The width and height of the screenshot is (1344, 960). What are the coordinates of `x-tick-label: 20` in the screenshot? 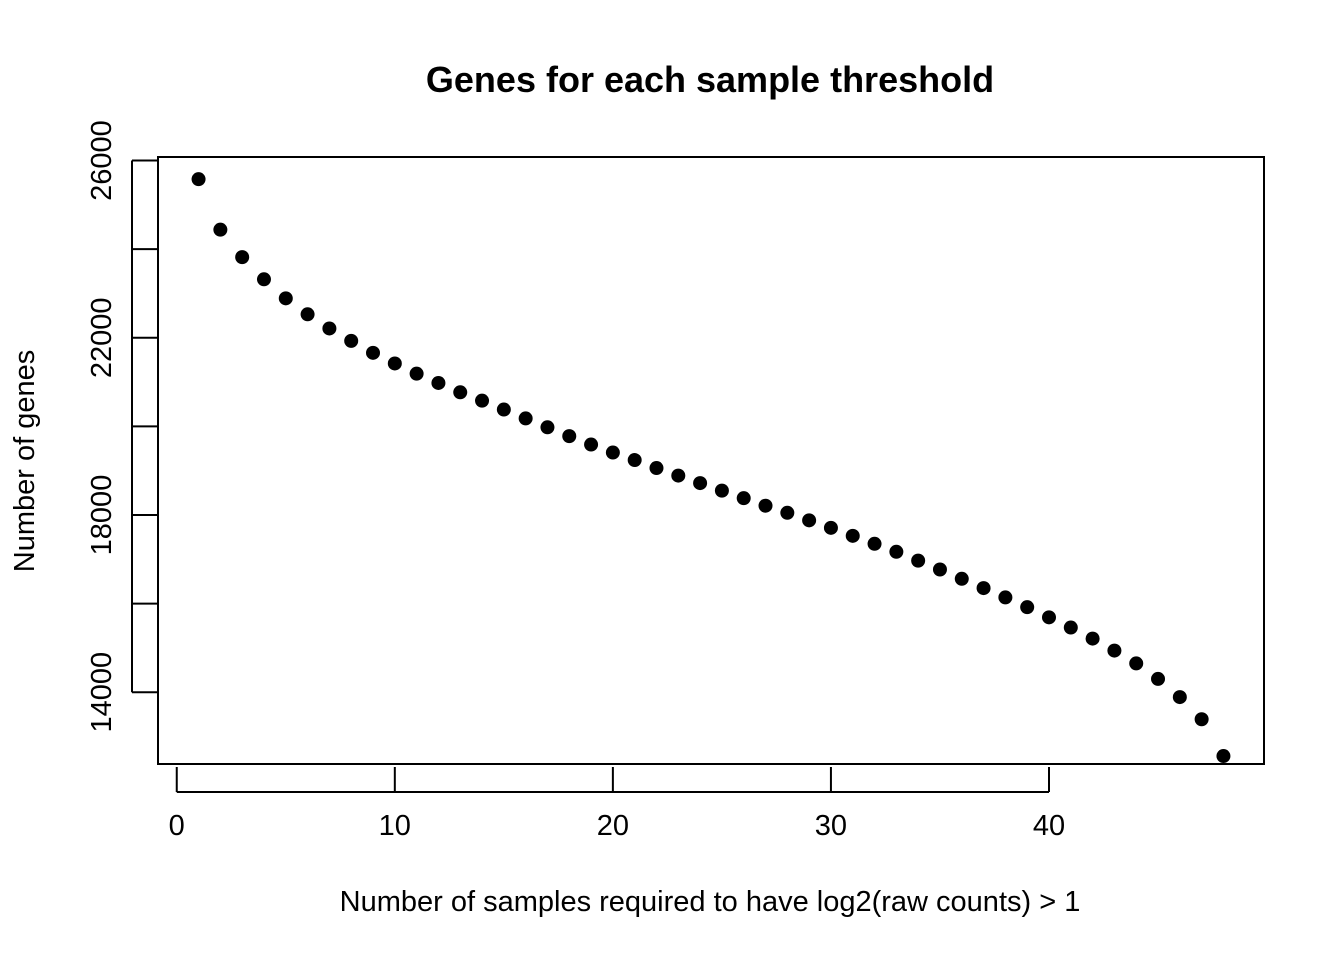 It's located at (613, 826).